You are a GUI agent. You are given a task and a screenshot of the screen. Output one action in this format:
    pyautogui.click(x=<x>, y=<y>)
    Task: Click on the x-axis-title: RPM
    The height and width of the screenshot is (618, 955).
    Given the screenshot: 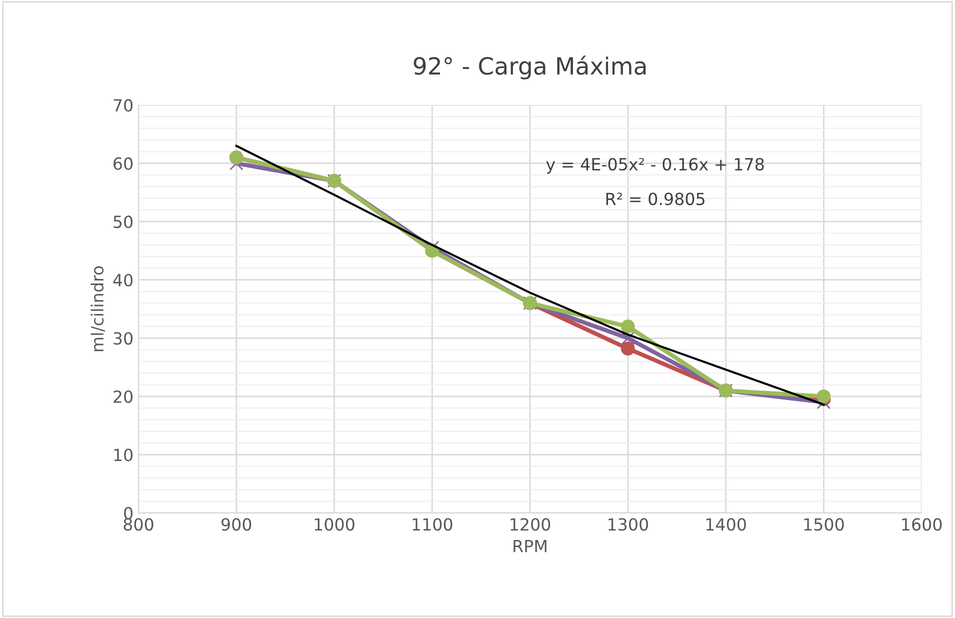 What is the action you would take?
    pyautogui.click(x=530, y=546)
    